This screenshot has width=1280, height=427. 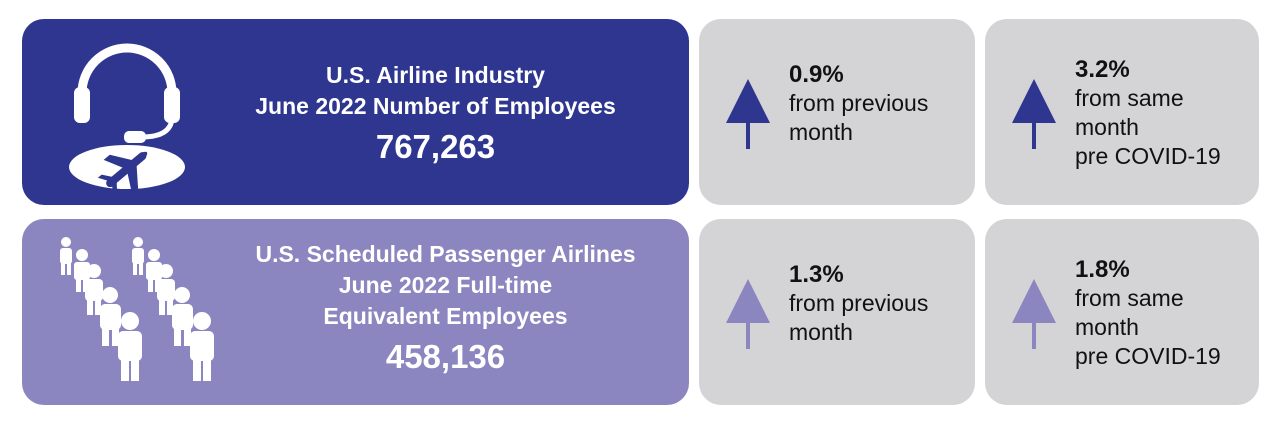 I want to click on stat-percent: 3.2%, so click(x=1102, y=69).